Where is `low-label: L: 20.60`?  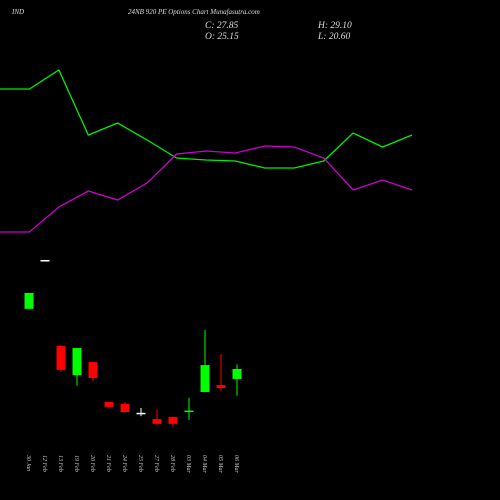
low-label: L: 20.60 is located at coordinates (333, 37).